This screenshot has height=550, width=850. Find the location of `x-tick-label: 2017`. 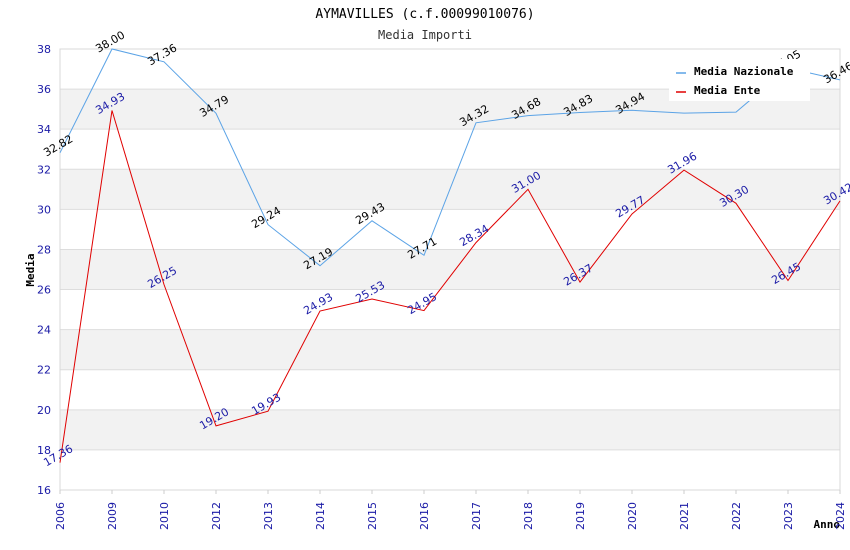

x-tick-label: 2017 is located at coordinates (476, 516).